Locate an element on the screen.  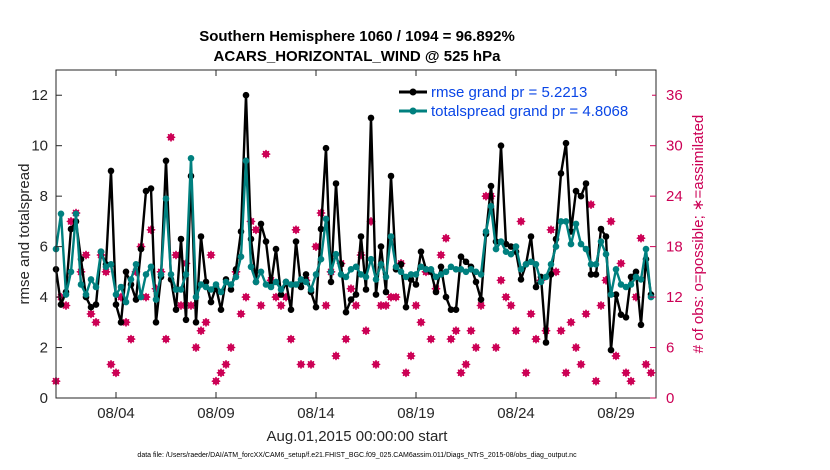
y-right-tick-label: 30 is located at coordinates (674, 146).